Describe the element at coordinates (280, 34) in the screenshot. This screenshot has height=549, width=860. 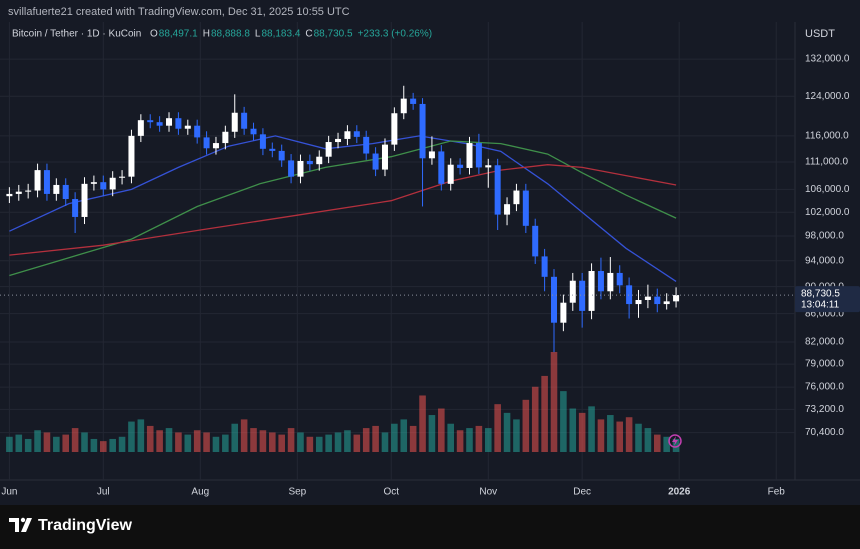
I see `ohlc-value: 88,183.4` at that location.